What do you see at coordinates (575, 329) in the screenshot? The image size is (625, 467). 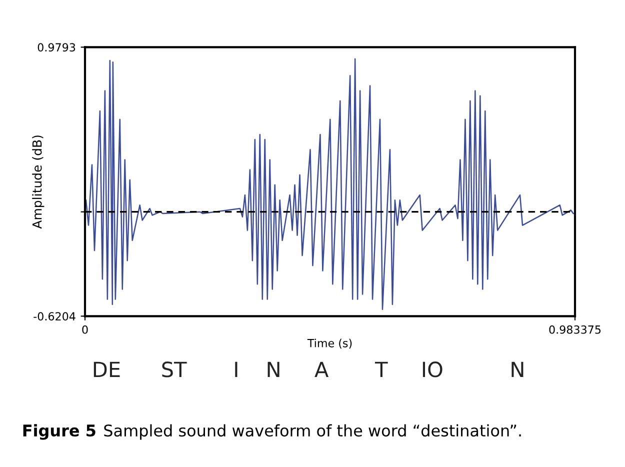 I see `x-tick-label: 0.983375` at bounding box center [575, 329].